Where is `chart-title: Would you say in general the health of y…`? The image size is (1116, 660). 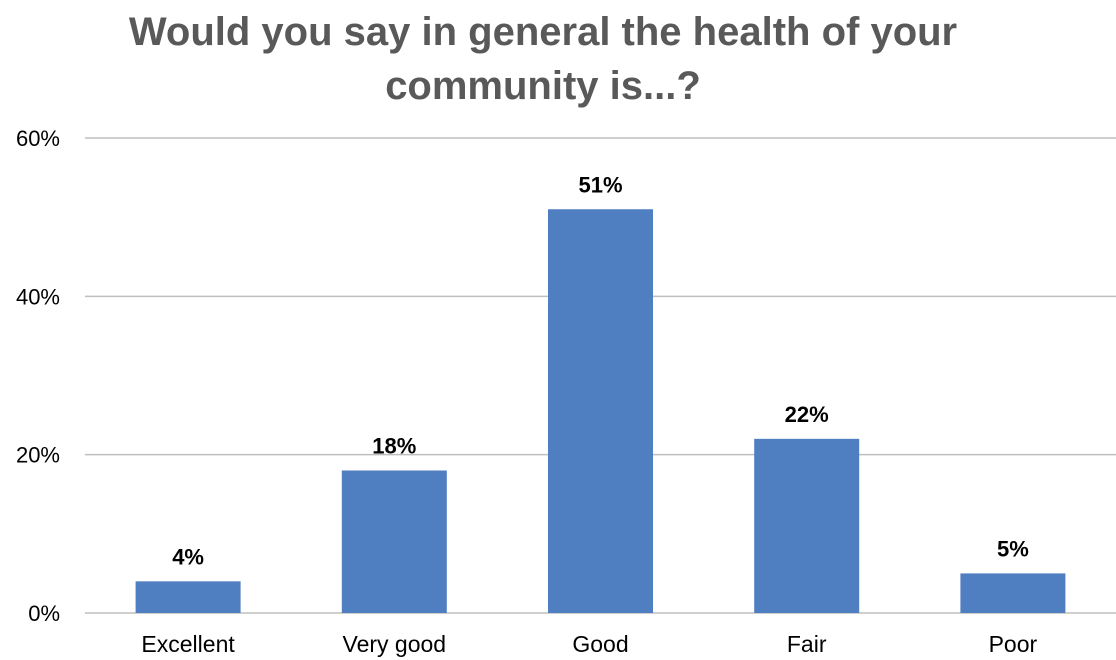
chart-title: Would you say in general the health of y… is located at coordinates (543, 59).